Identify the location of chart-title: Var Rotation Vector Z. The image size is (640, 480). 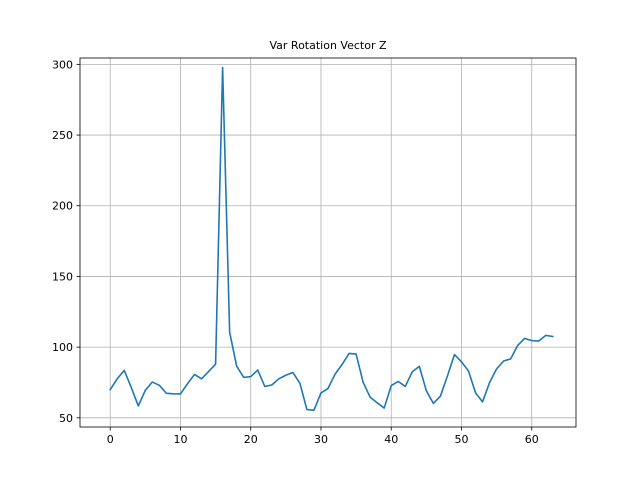
(327, 45).